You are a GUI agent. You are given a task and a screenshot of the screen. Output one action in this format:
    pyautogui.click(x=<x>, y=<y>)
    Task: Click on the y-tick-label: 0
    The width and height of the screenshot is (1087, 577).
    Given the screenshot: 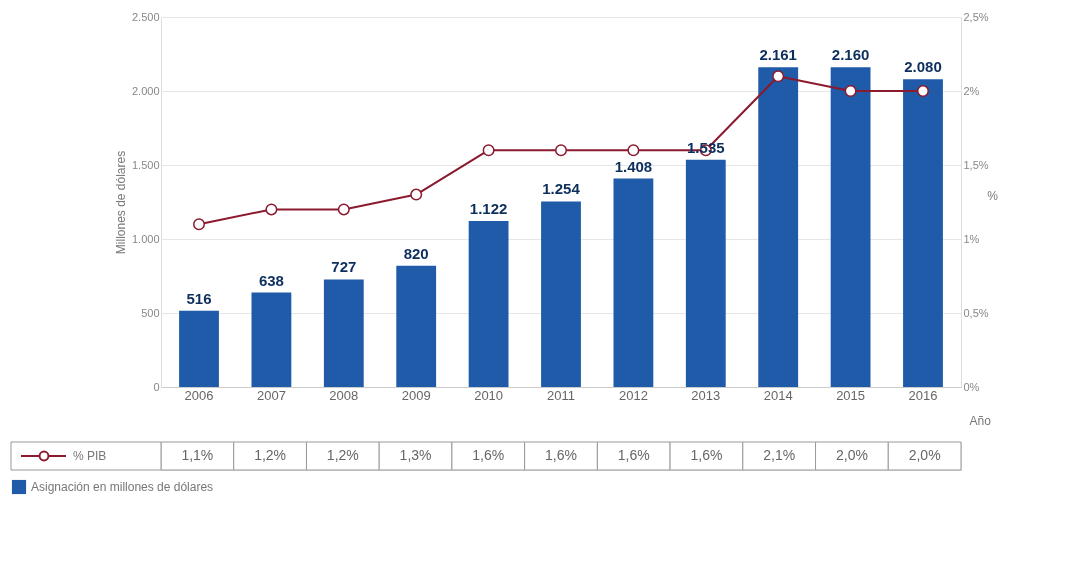 What is the action you would take?
    pyautogui.click(x=156, y=386)
    